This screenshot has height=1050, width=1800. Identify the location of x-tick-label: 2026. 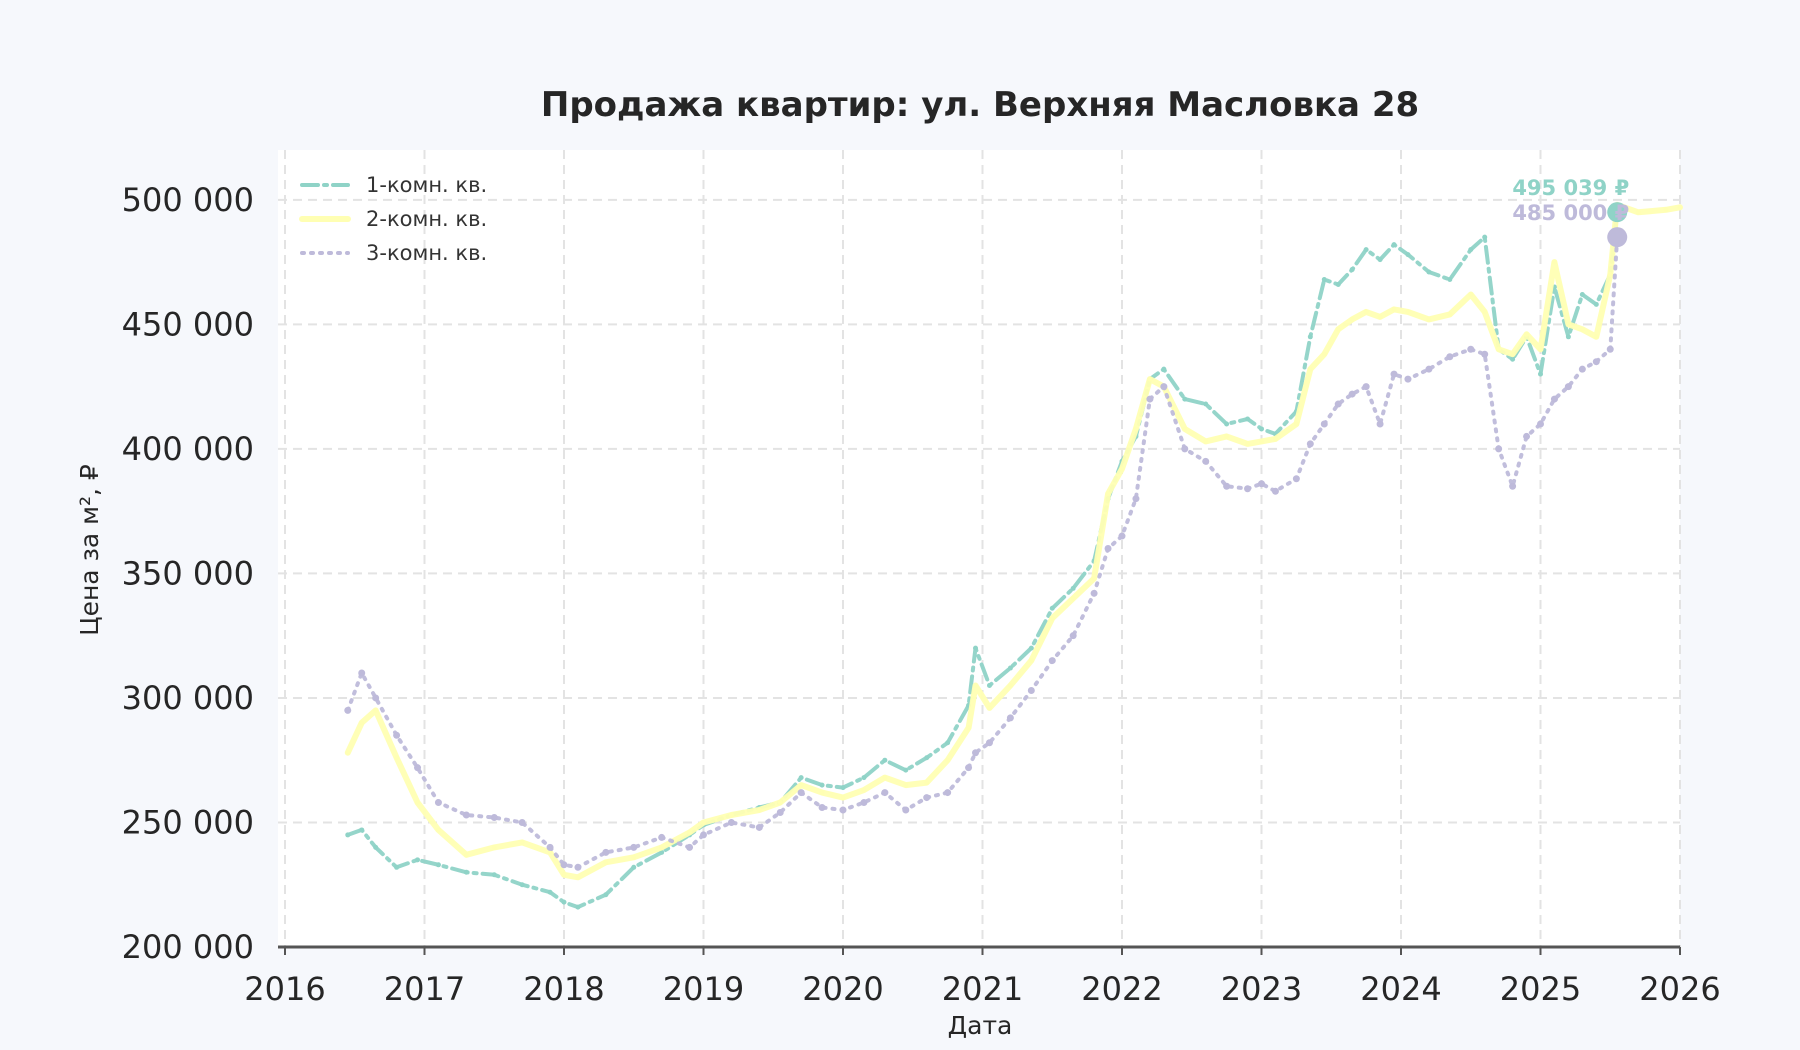
(1679, 989).